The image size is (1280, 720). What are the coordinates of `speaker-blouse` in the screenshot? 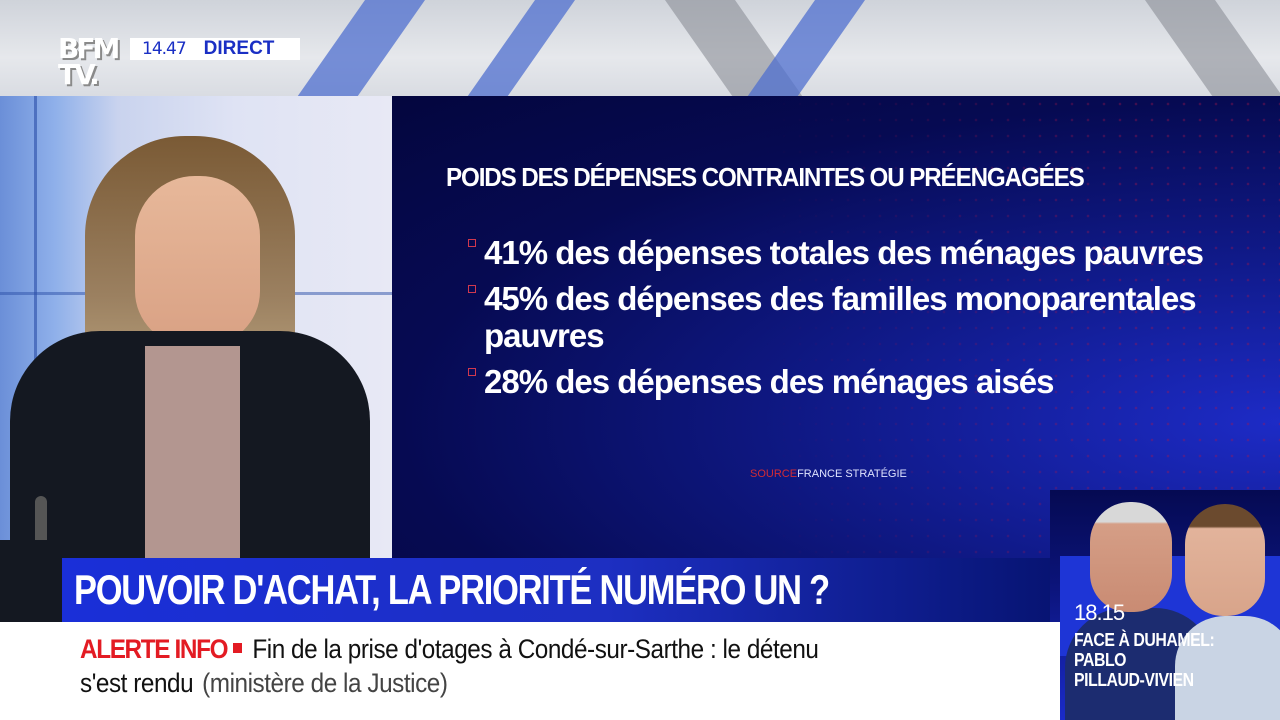 It's located at (192, 454).